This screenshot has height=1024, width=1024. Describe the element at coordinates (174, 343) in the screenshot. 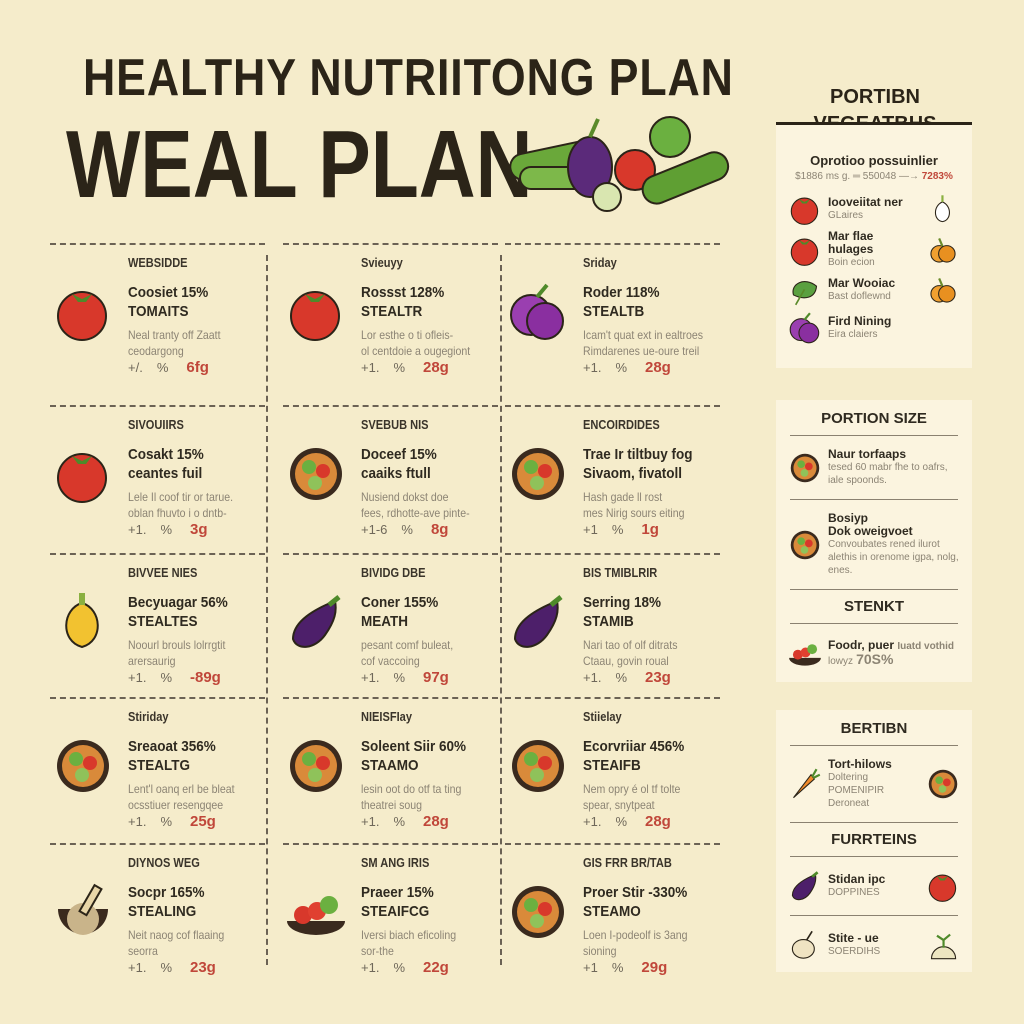

I see `meal-description: Neal tranty off Zaatt ceodargong` at that location.